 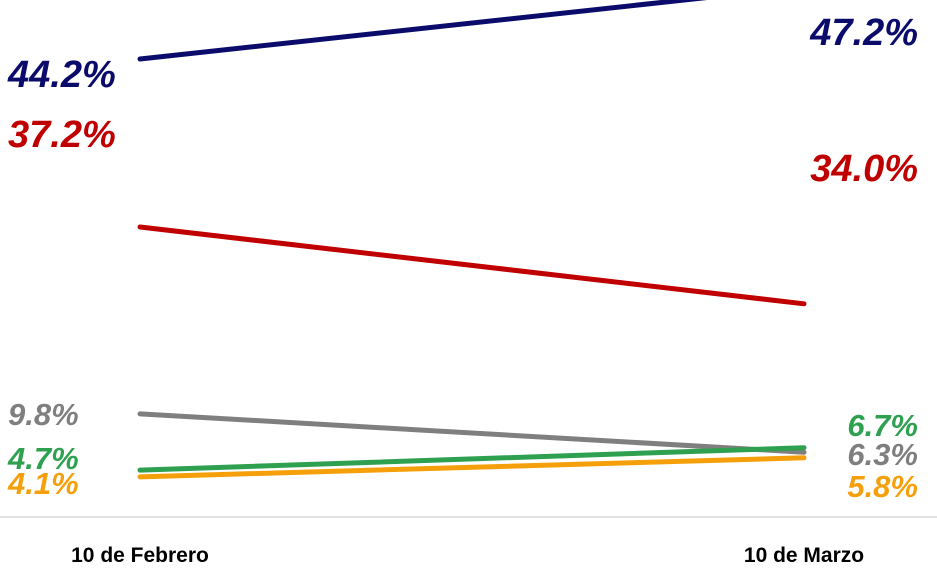 What do you see at coordinates (804, 555) in the screenshot?
I see `x-tick-label: 10 de Marzo` at bounding box center [804, 555].